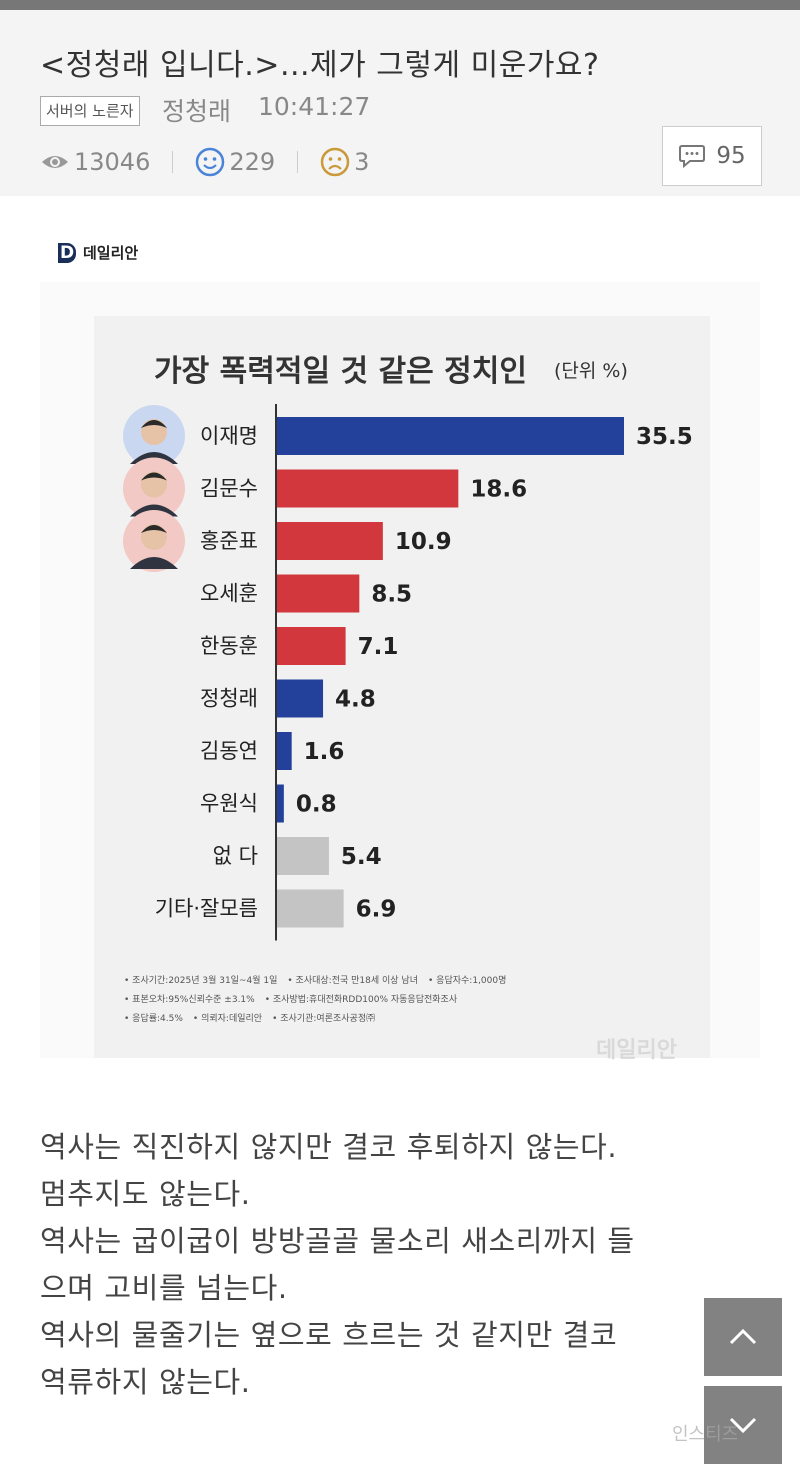  What do you see at coordinates (391, 595) in the screenshot?
I see `value-label: 8.5` at bounding box center [391, 595].